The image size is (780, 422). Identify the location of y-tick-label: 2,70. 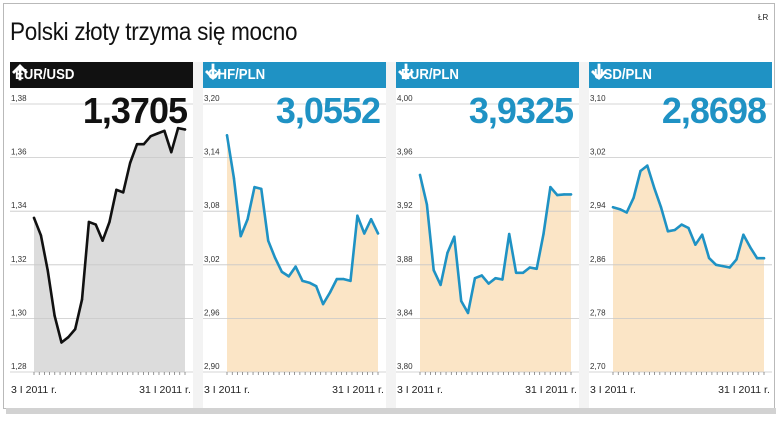
(598, 366).